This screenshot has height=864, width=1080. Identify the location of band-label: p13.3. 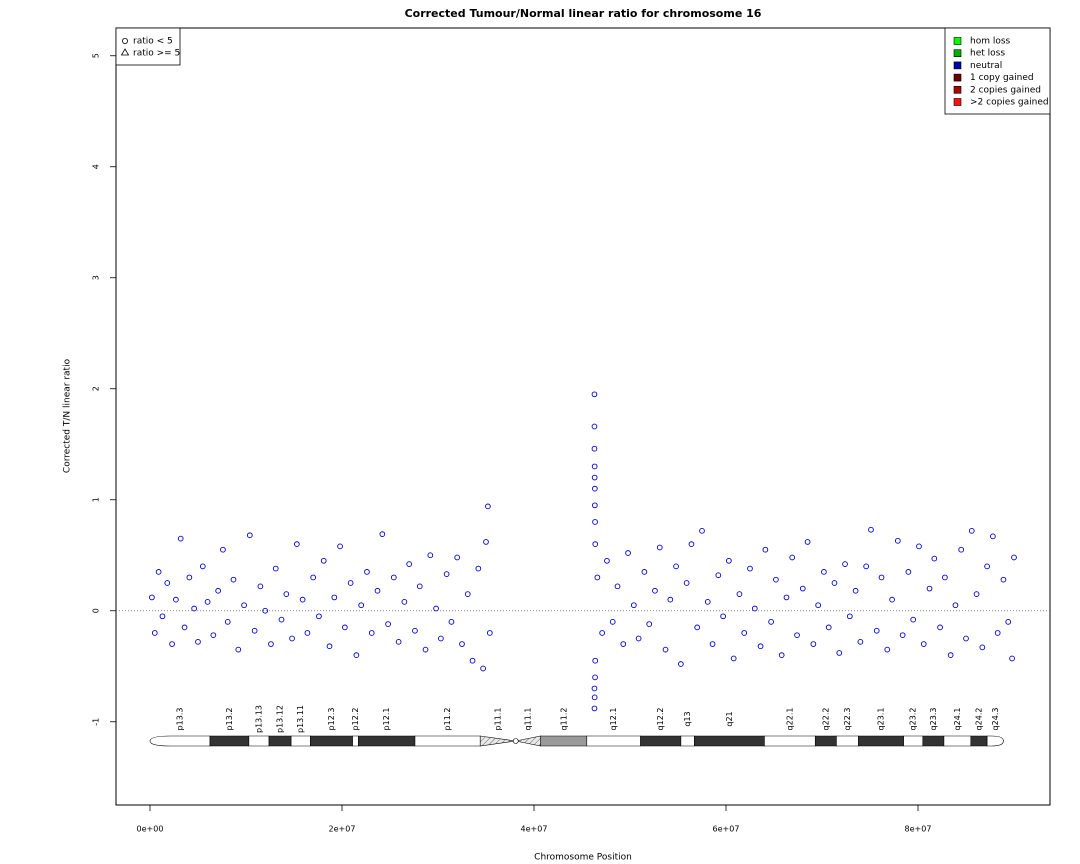
(179, 719).